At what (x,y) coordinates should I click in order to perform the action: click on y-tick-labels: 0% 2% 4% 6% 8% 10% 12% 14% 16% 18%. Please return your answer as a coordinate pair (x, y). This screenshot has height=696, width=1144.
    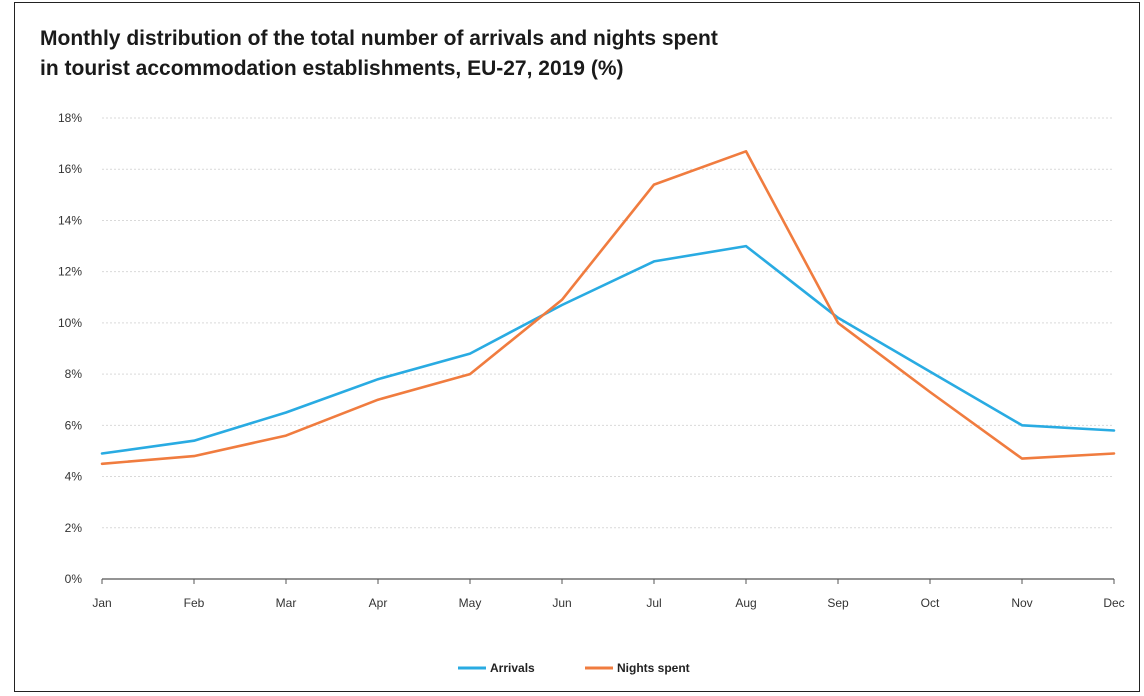
    Looking at the image, I should click on (70, 348).